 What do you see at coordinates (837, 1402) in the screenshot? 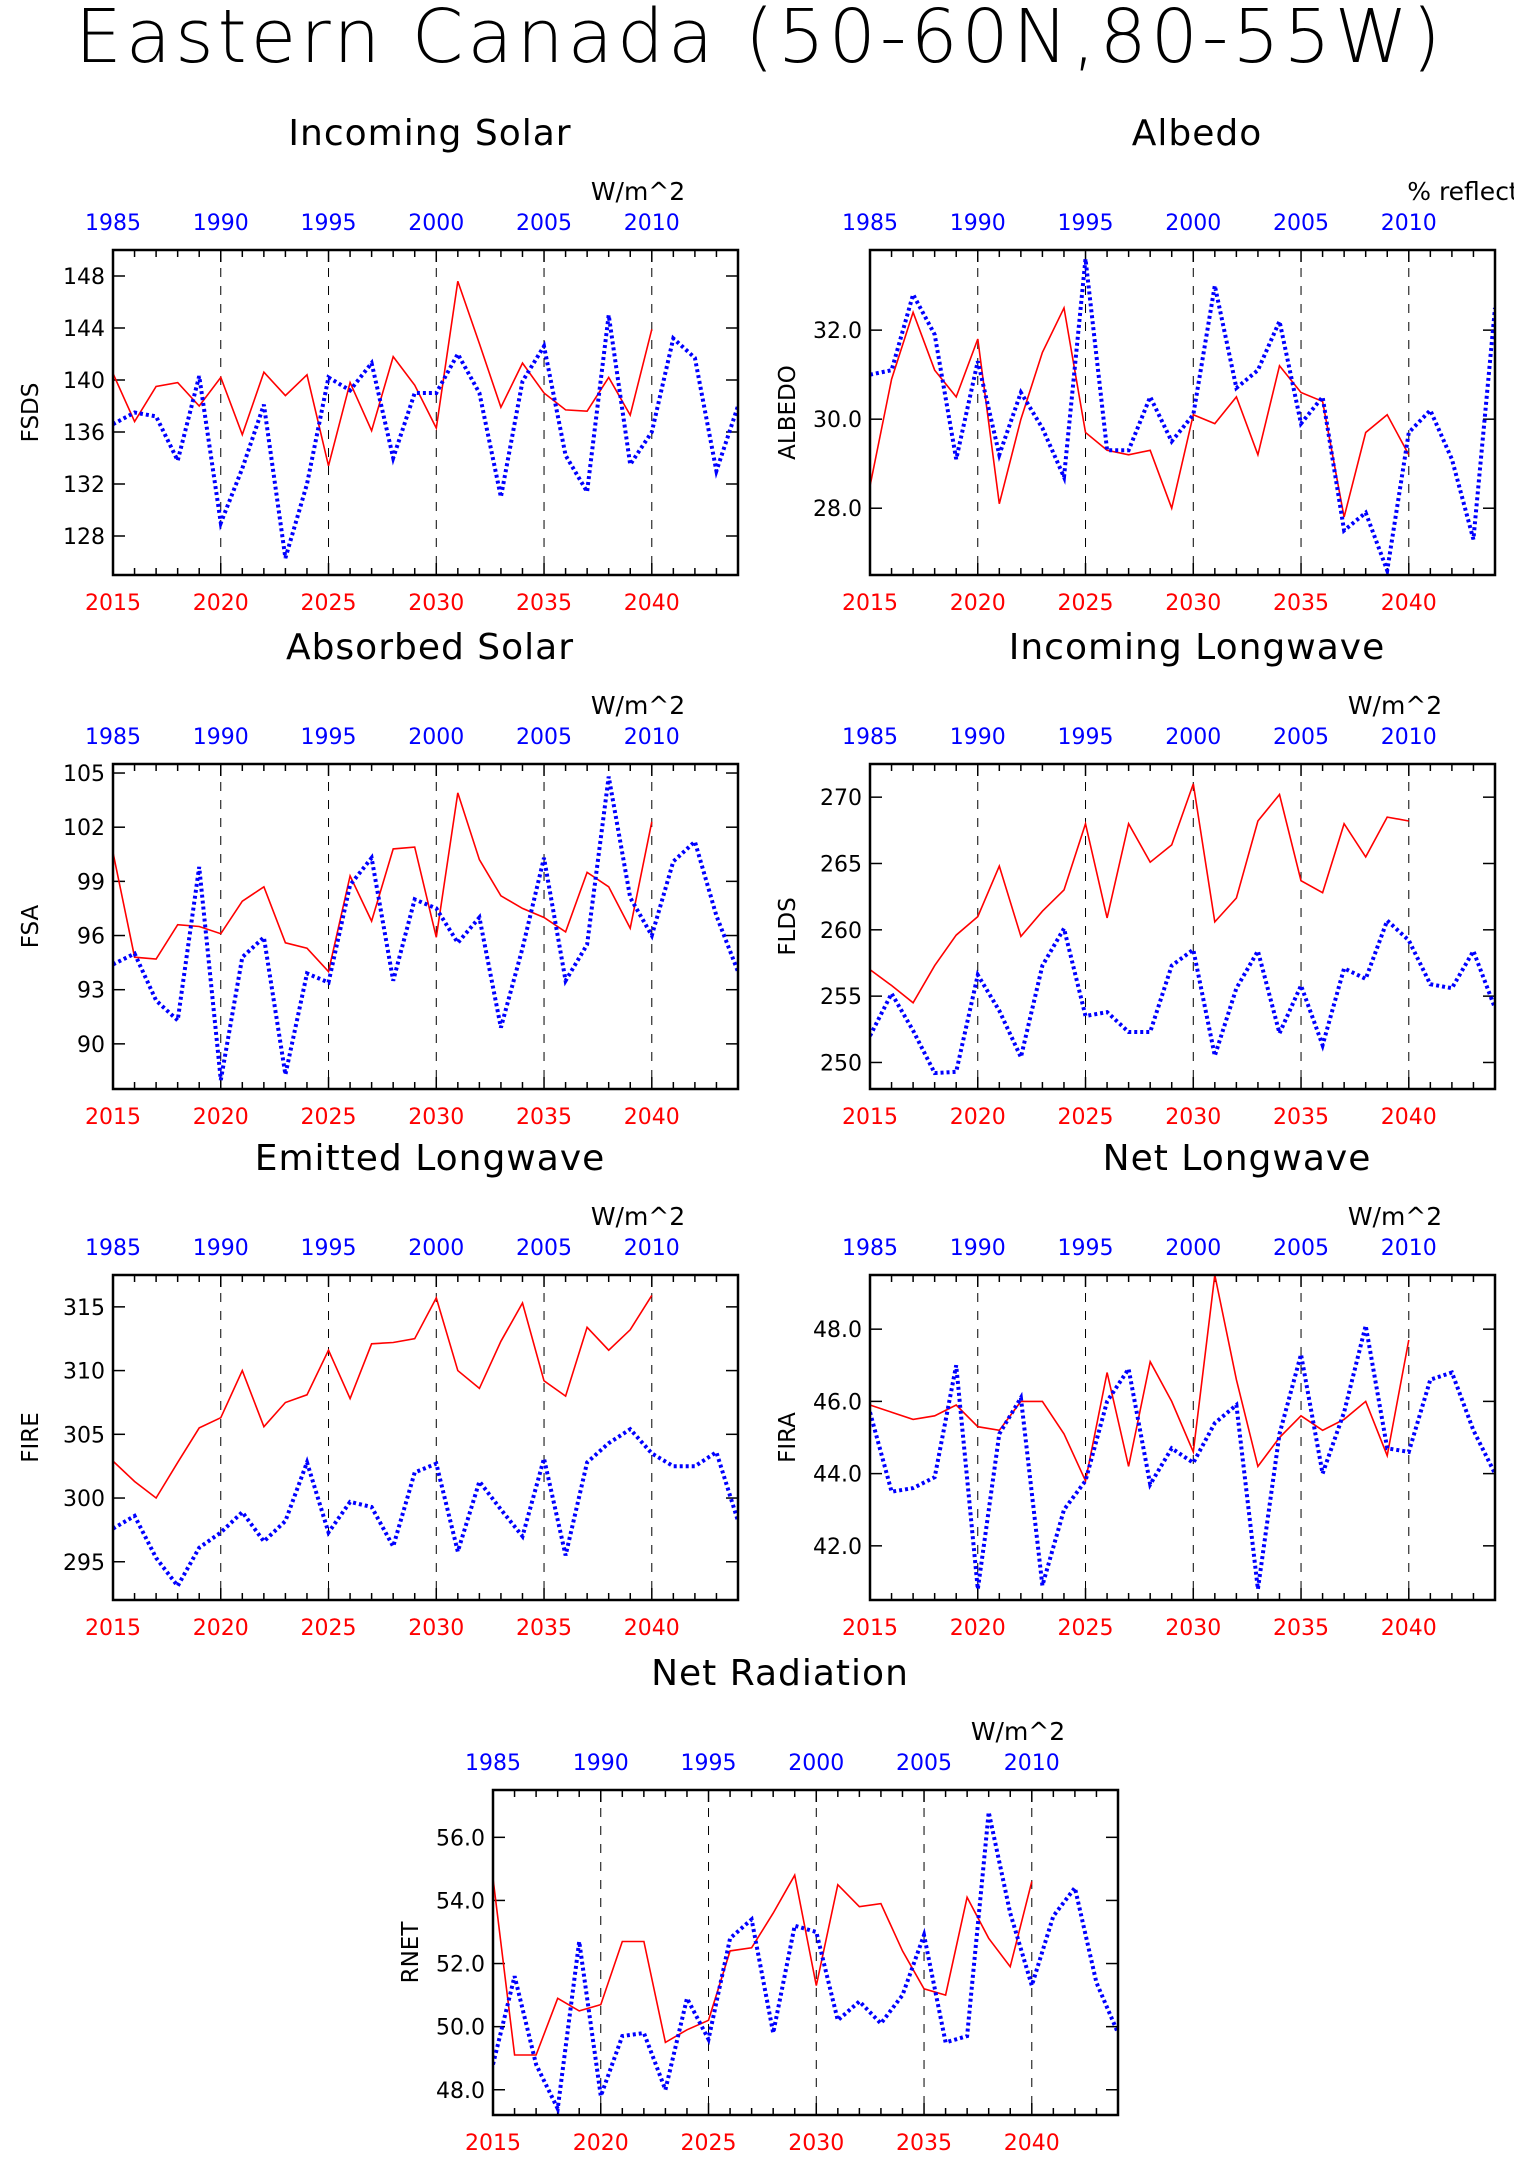
I see `y-tick-label: 46.0` at bounding box center [837, 1402].